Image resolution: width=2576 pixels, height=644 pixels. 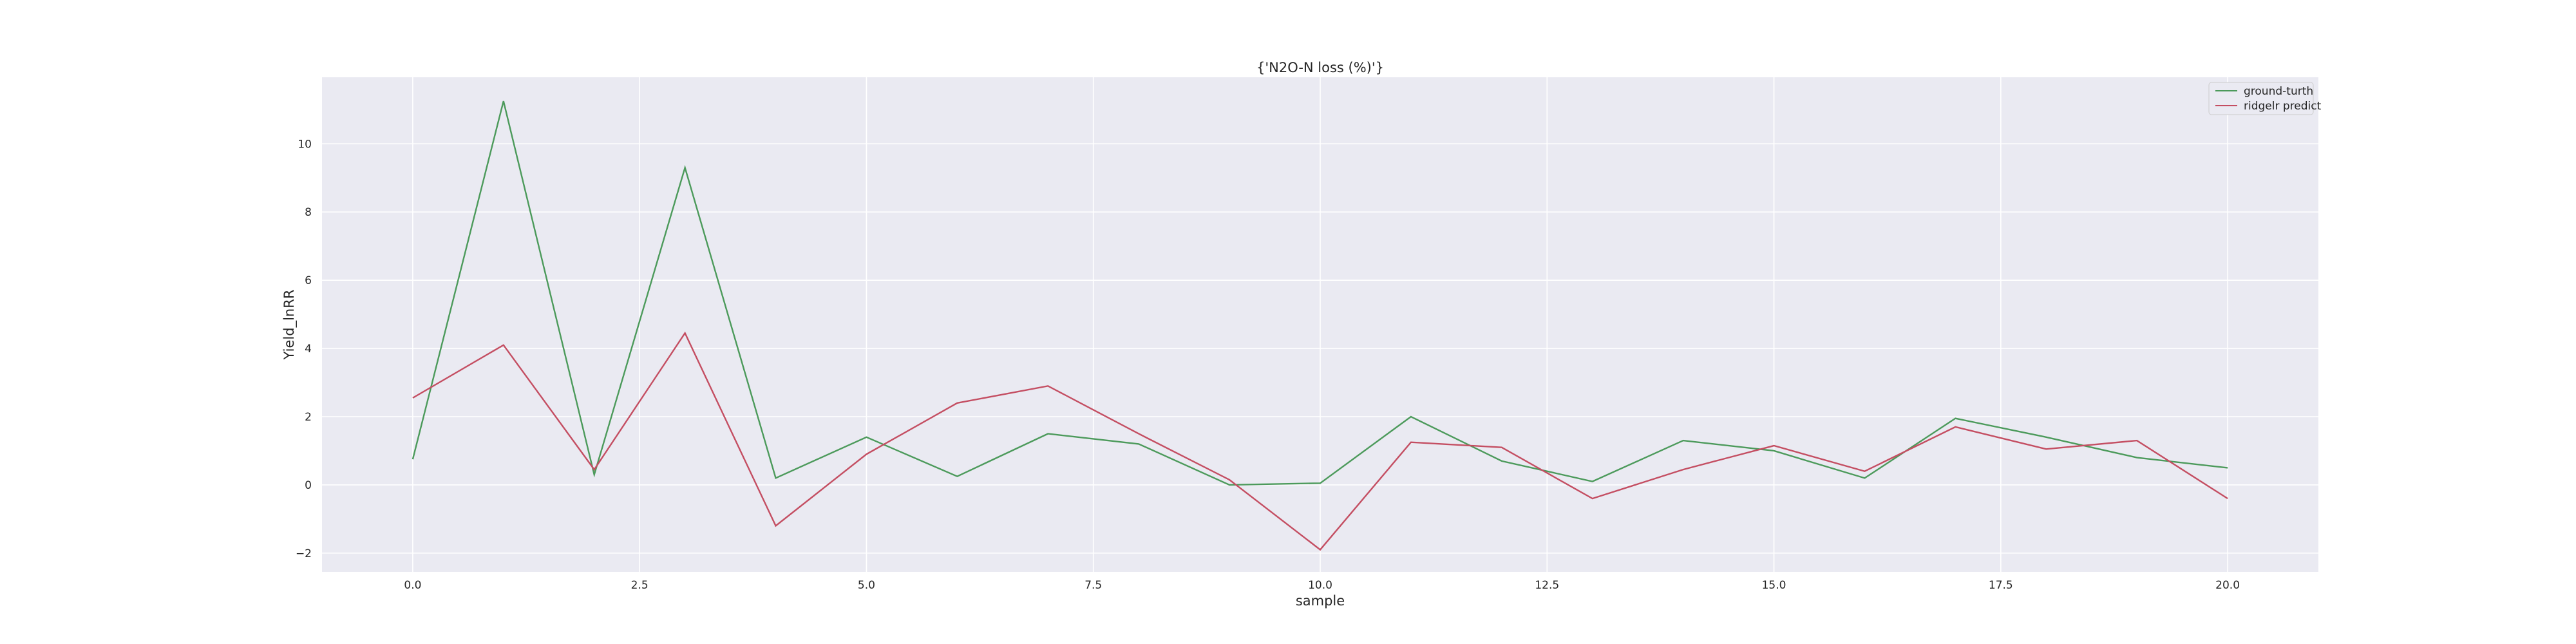 What do you see at coordinates (2001, 586) in the screenshot?
I see `x-tick-label: 17.5` at bounding box center [2001, 586].